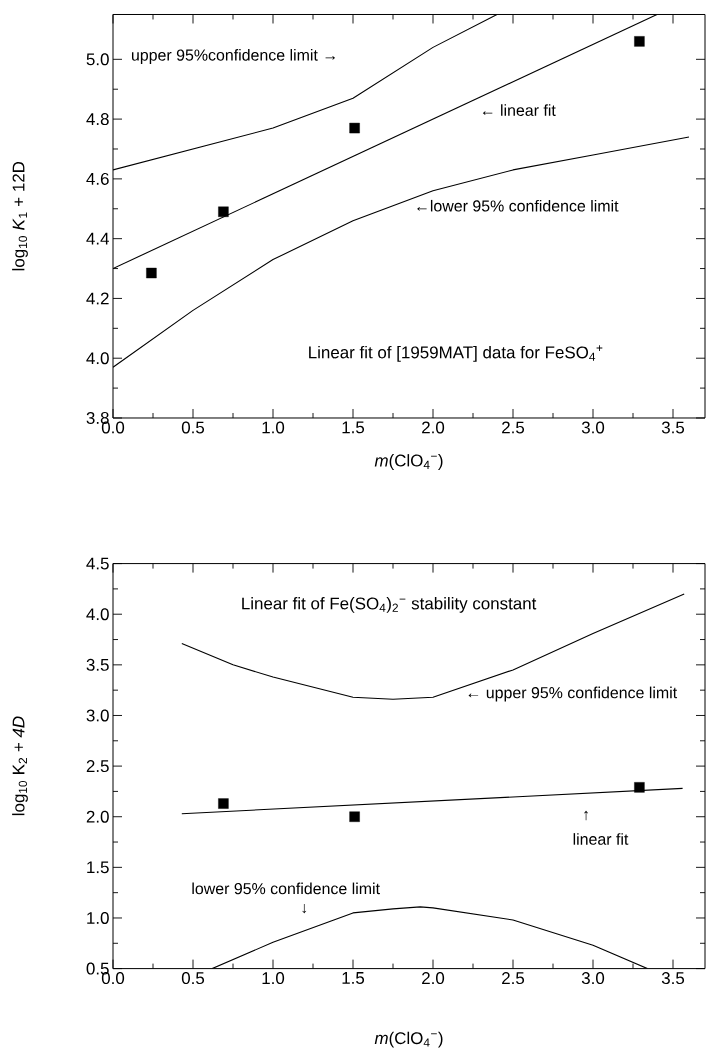 This screenshot has height=1056, width=712. What do you see at coordinates (573, 694) in the screenshot?
I see `annotation: ← upper 95% confidence limit` at bounding box center [573, 694].